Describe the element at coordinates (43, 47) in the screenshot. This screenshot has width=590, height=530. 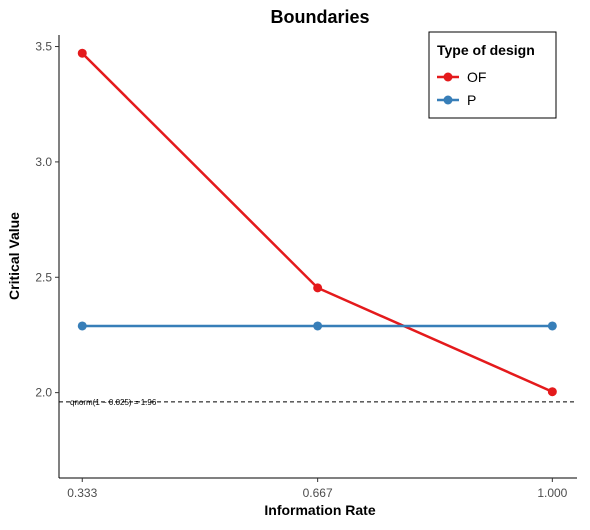
I see `y-tick-label: 3.5` at that location.